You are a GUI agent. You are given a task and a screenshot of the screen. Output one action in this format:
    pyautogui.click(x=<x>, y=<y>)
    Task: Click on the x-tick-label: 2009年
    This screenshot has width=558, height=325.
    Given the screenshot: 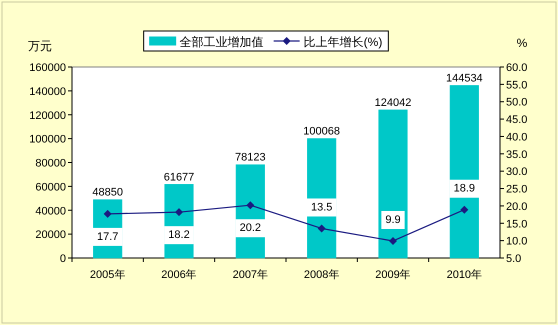 What is the action you would take?
    pyautogui.click(x=393, y=275)
    